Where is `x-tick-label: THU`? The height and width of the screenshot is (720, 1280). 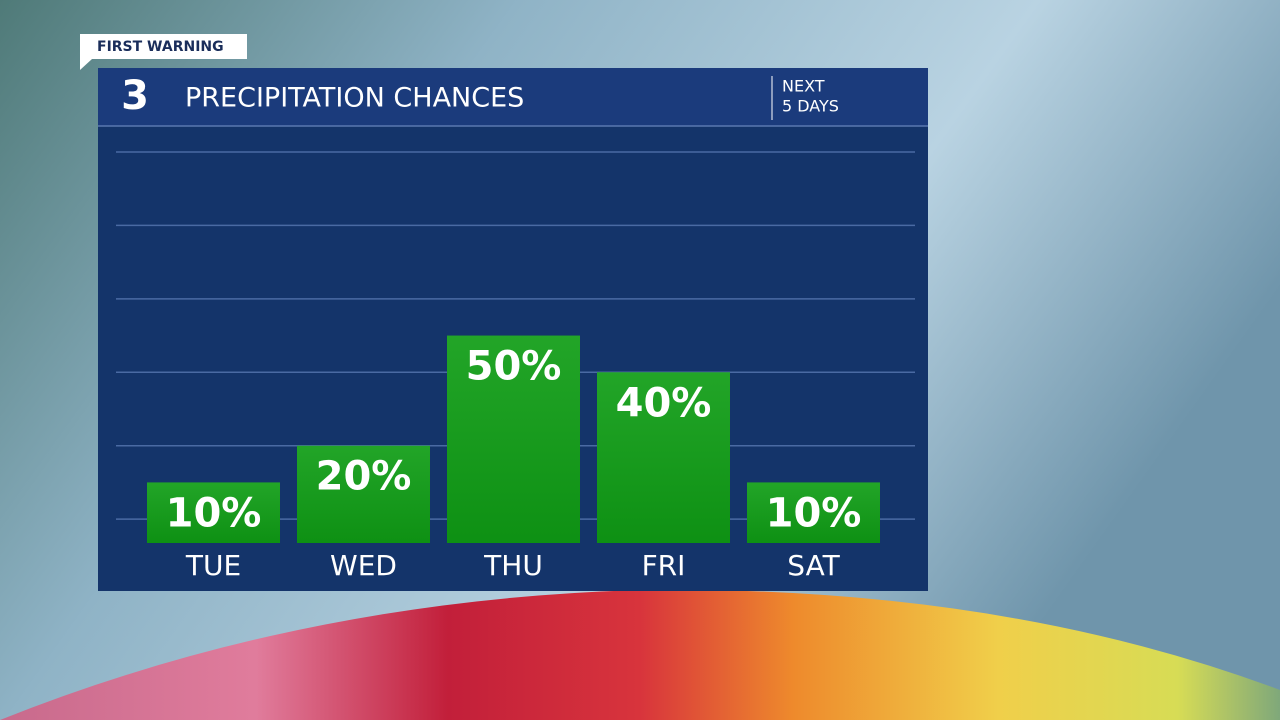
x-tick-label: THU is located at coordinates (513, 565).